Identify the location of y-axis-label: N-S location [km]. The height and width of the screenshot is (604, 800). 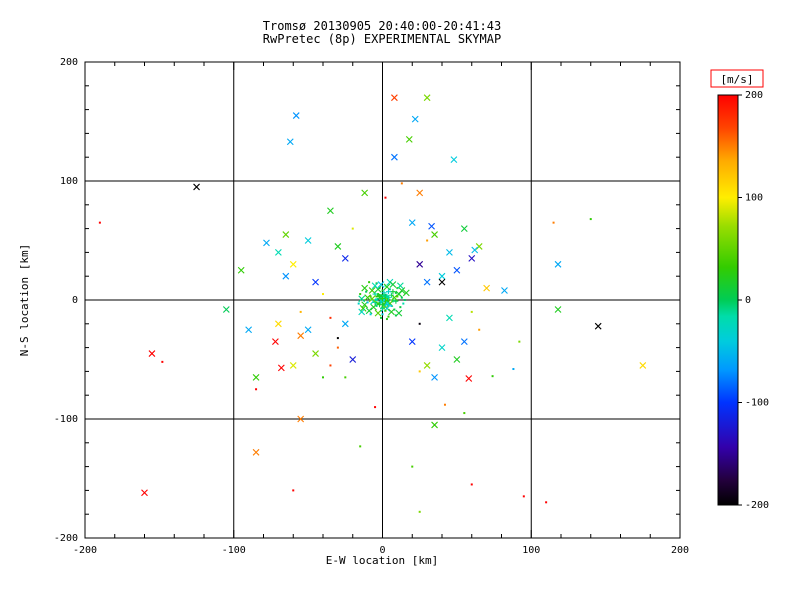
(24, 300).